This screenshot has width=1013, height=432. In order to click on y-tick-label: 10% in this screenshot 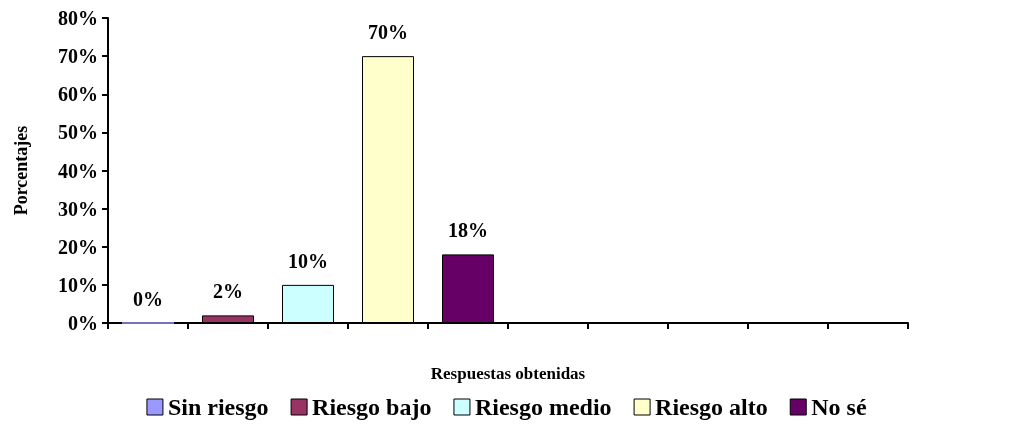, I will do `click(78, 284)`.